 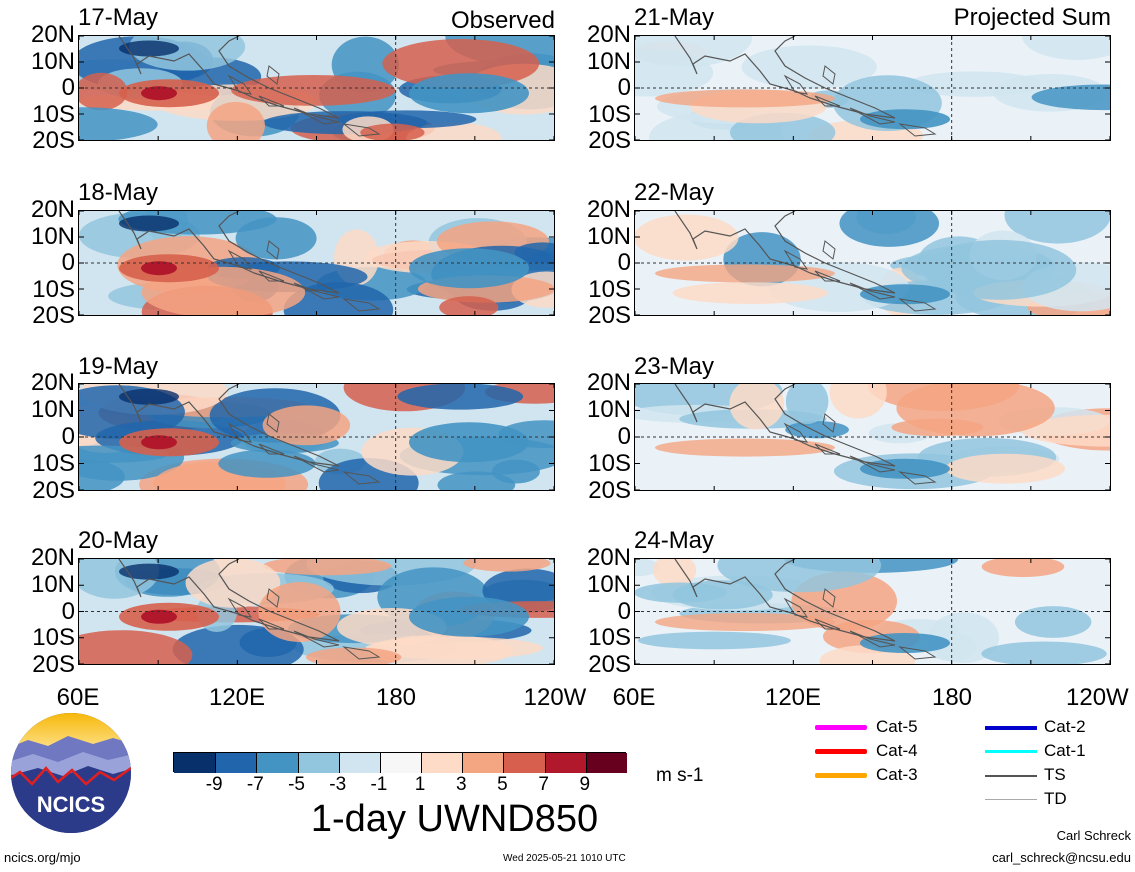 I want to click on legend-label: Cat-3, so click(x=897, y=774).